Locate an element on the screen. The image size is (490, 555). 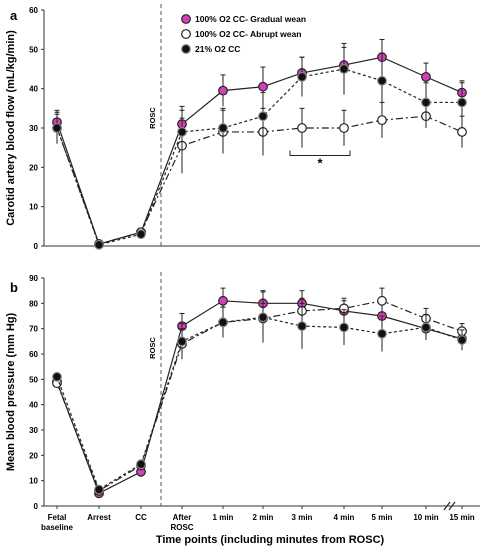
y-tick-label: 70 is located at coordinates (33, 329).